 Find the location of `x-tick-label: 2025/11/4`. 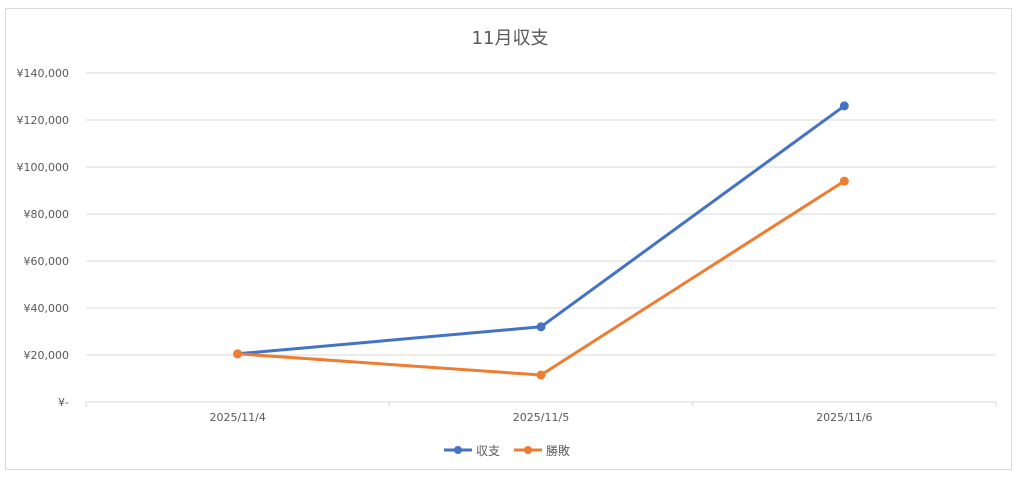

x-tick-label: 2025/11/4 is located at coordinates (237, 417).